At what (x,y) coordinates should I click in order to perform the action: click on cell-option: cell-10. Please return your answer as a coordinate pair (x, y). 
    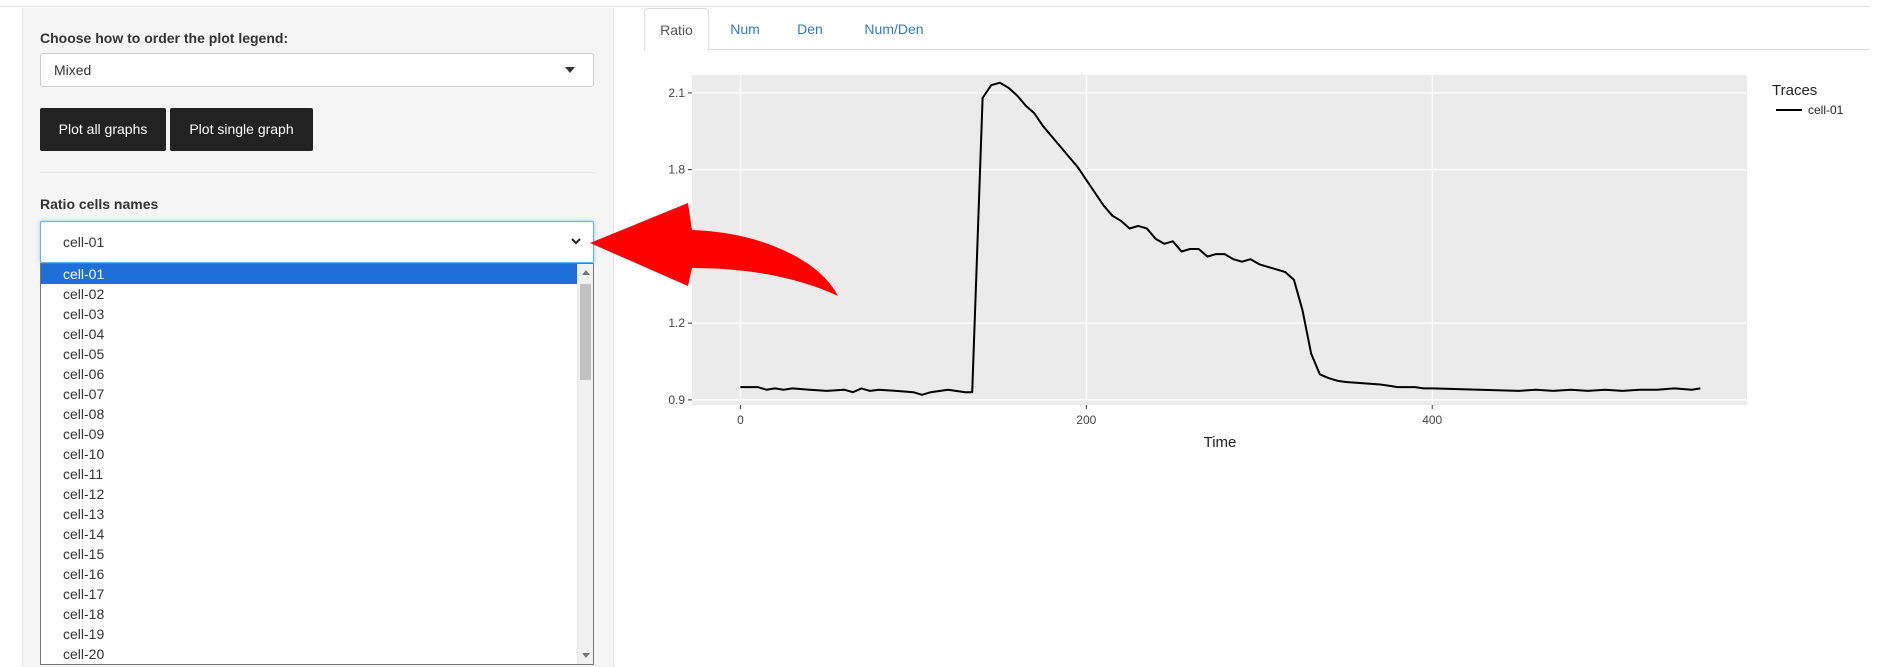
    Looking at the image, I should click on (84, 454).